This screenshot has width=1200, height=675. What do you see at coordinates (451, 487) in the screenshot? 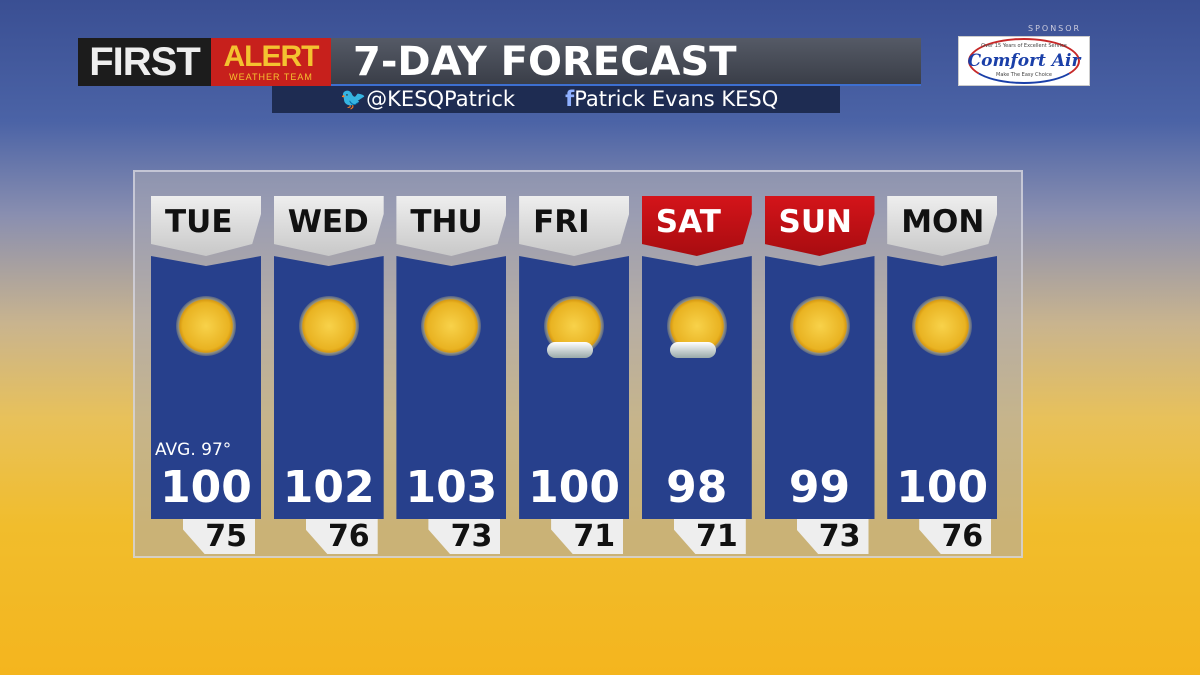
I see `high-temp: 103` at bounding box center [451, 487].